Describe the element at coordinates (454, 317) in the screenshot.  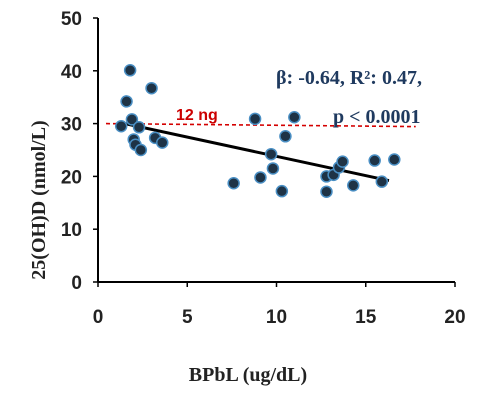
I see `x-tick-label: 20` at that location.